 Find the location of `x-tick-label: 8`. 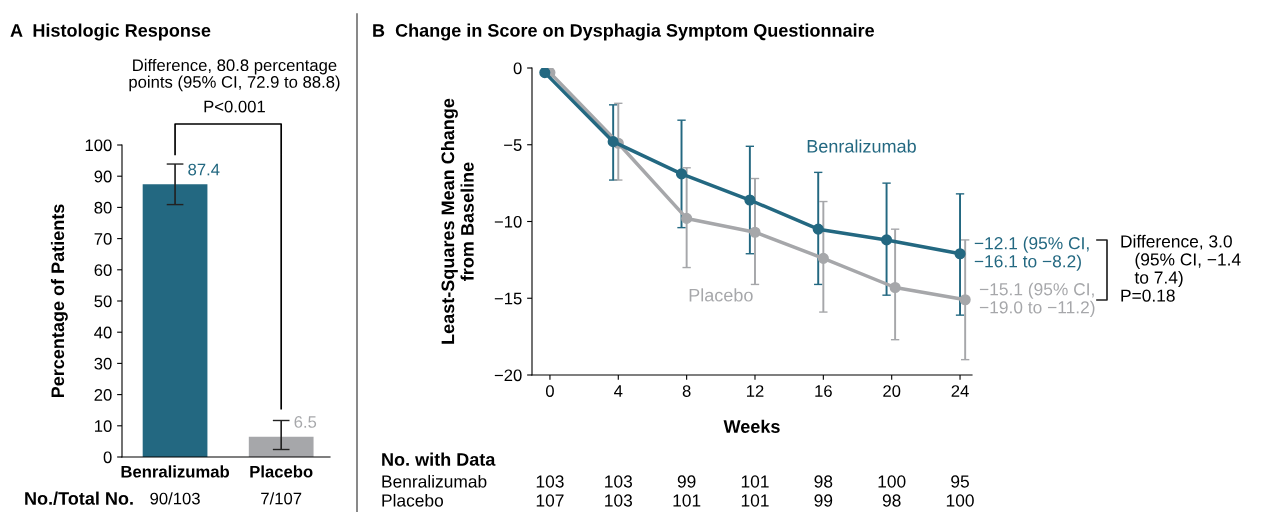

x-tick-label: 8 is located at coordinates (686, 391).